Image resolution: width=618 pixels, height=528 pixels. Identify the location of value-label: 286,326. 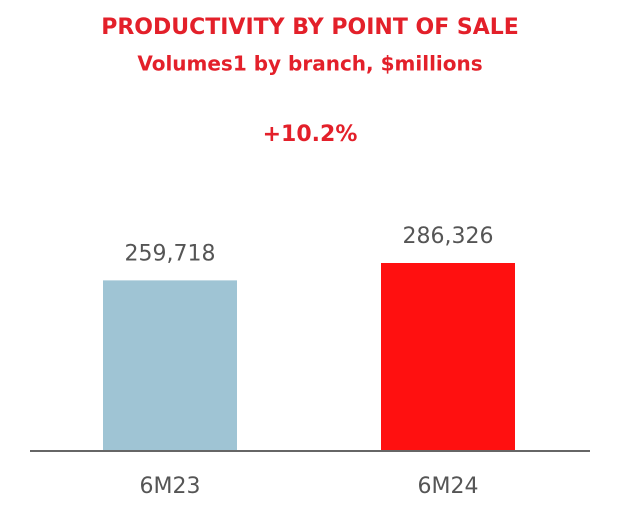
(448, 236).